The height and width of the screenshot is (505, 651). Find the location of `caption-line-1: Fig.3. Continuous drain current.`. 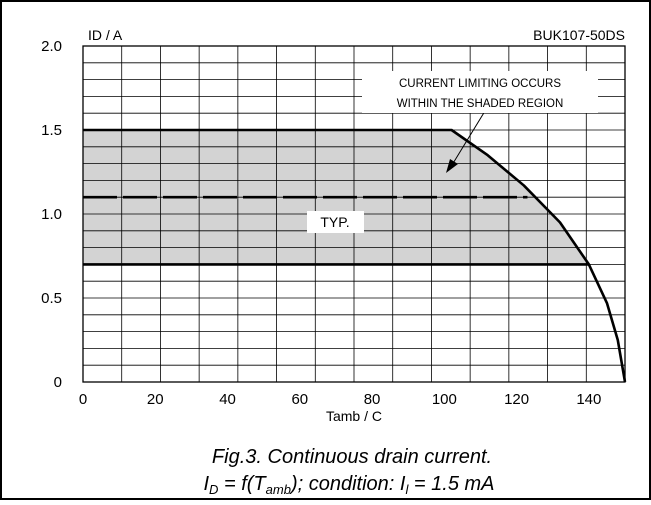

caption-line-1: Fig.3. Continuous drain current. is located at coordinates (352, 457).